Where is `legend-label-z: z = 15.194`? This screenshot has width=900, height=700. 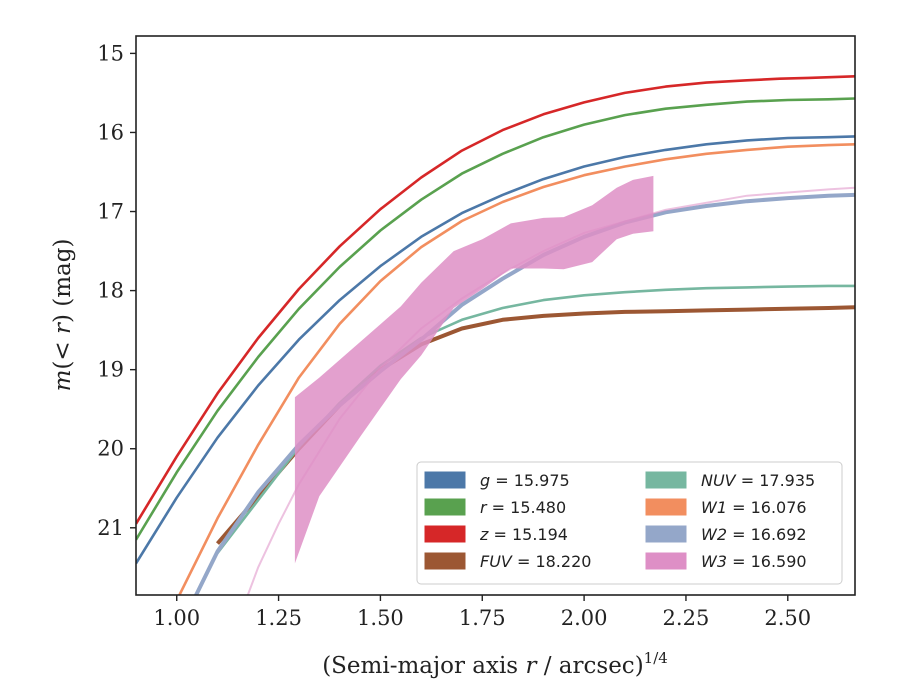 legend-label-z: z = 15.194 is located at coordinates (523, 534).